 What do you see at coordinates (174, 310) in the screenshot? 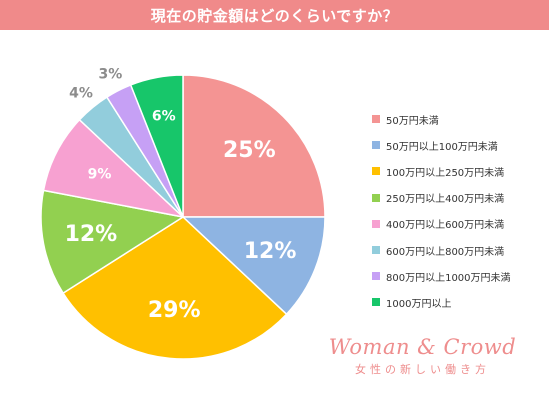
I see `slice-label-3: 29%` at bounding box center [174, 310].